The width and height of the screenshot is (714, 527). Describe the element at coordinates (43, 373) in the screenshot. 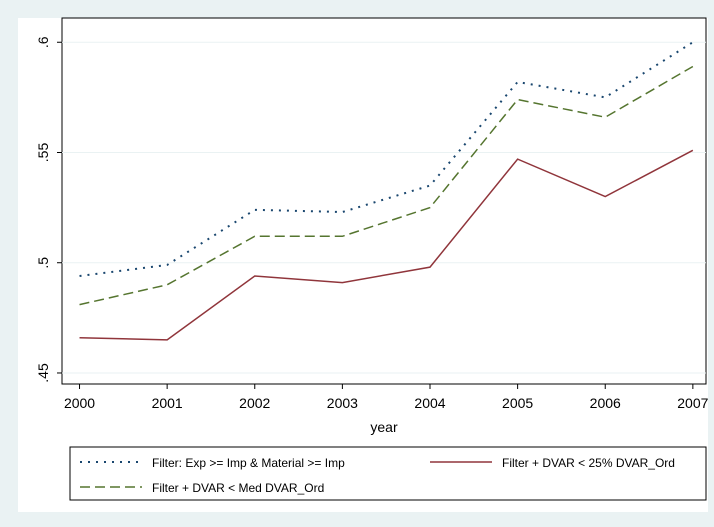

I see `y-tick-label: .45` at that location.